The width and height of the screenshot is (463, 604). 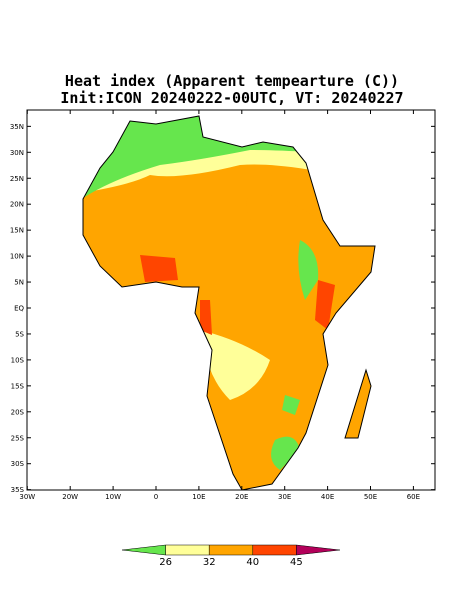 What do you see at coordinates (17, 127) in the screenshot?
I see `lat-tick-label: 35N` at bounding box center [17, 127].